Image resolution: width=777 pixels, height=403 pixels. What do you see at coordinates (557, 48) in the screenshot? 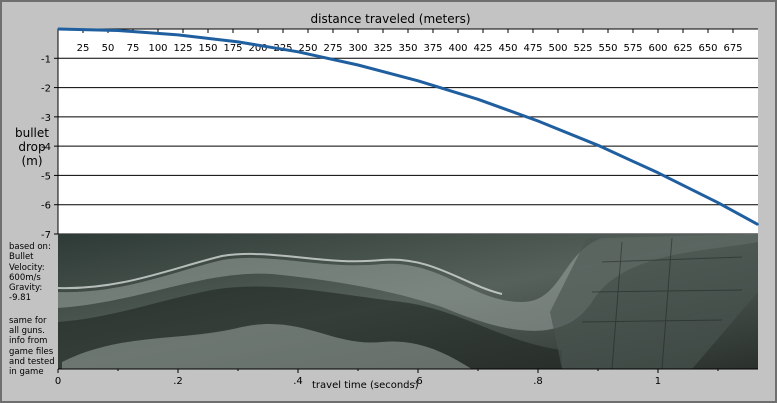
I see `top-tick-label: 500` at bounding box center [557, 48].